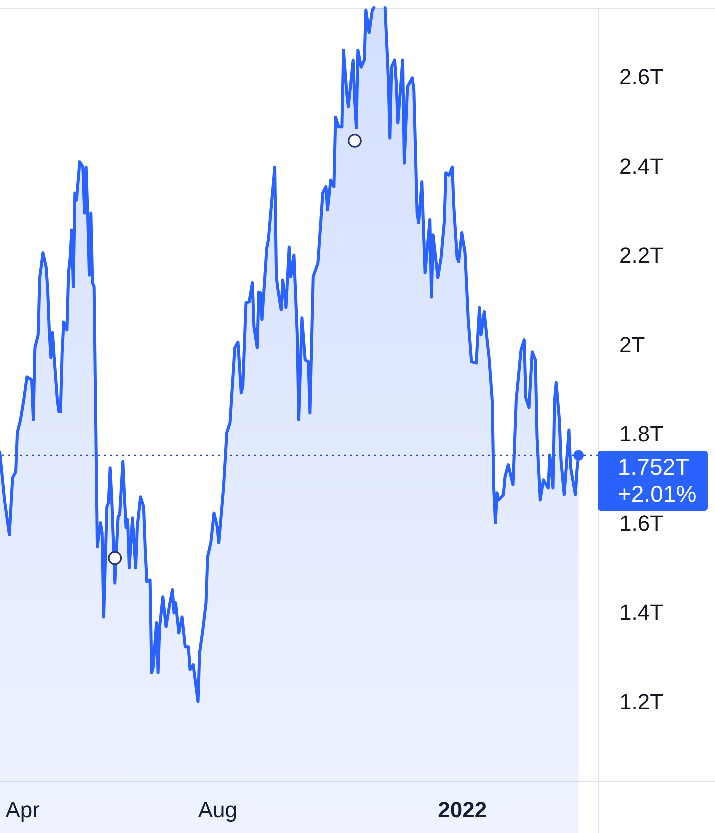  What do you see at coordinates (642, 77) in the screenshot?
I see `y-tick-label: 2.6T` at bounding box center [642, 77].